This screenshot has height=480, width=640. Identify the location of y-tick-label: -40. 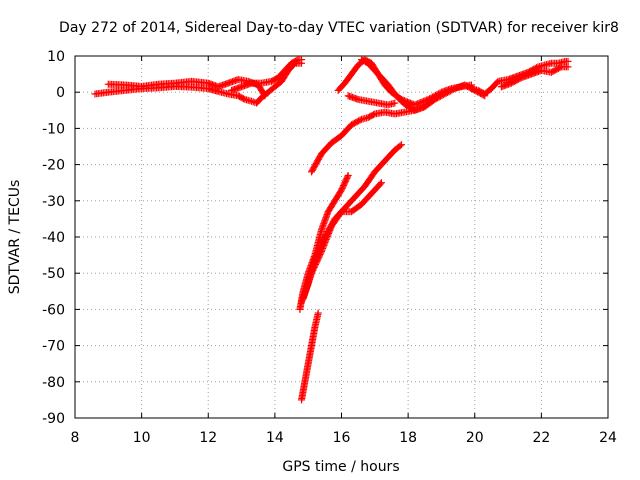
(53, 238).